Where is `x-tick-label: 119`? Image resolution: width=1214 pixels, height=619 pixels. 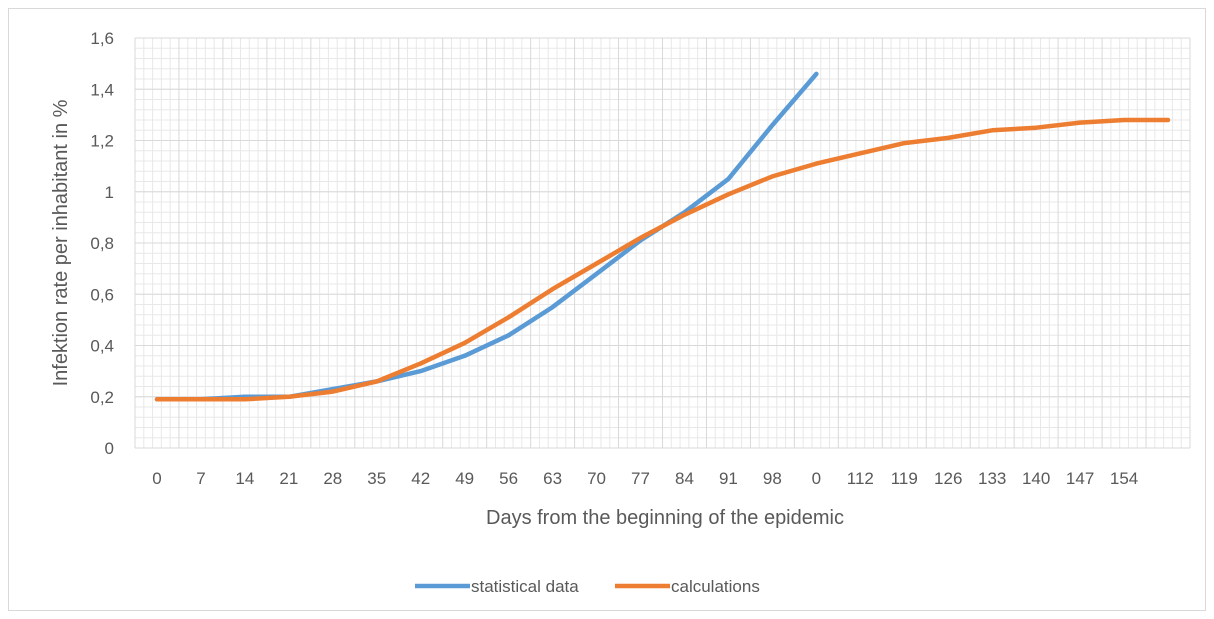
x-tick-label: 119 is located at coordinates (904, 478).